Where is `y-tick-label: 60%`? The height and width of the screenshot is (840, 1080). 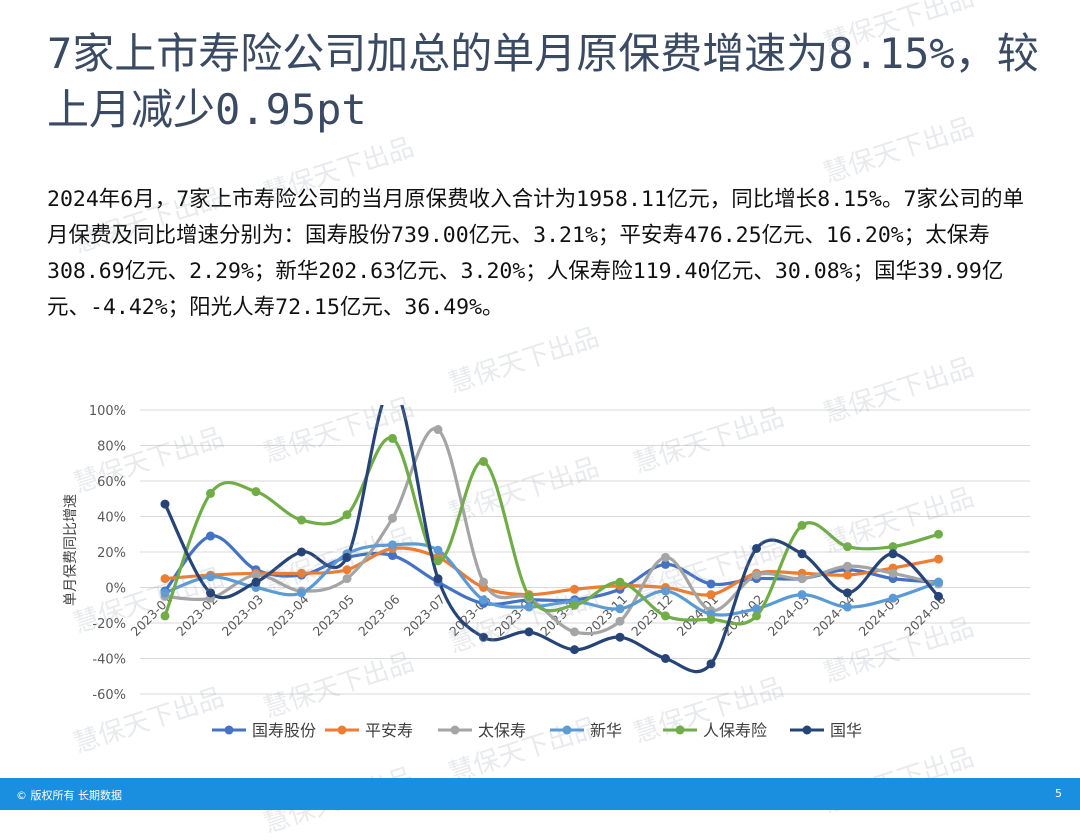 y-tick-label: 60% is located at coordinates (111, 482).